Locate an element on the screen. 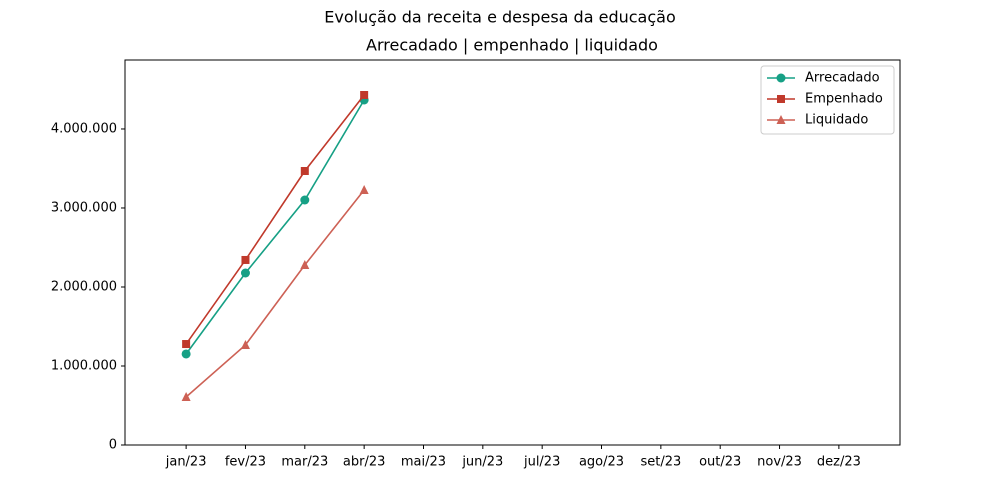  x-tick-label: set/23 is located at coordinates (660, 462).